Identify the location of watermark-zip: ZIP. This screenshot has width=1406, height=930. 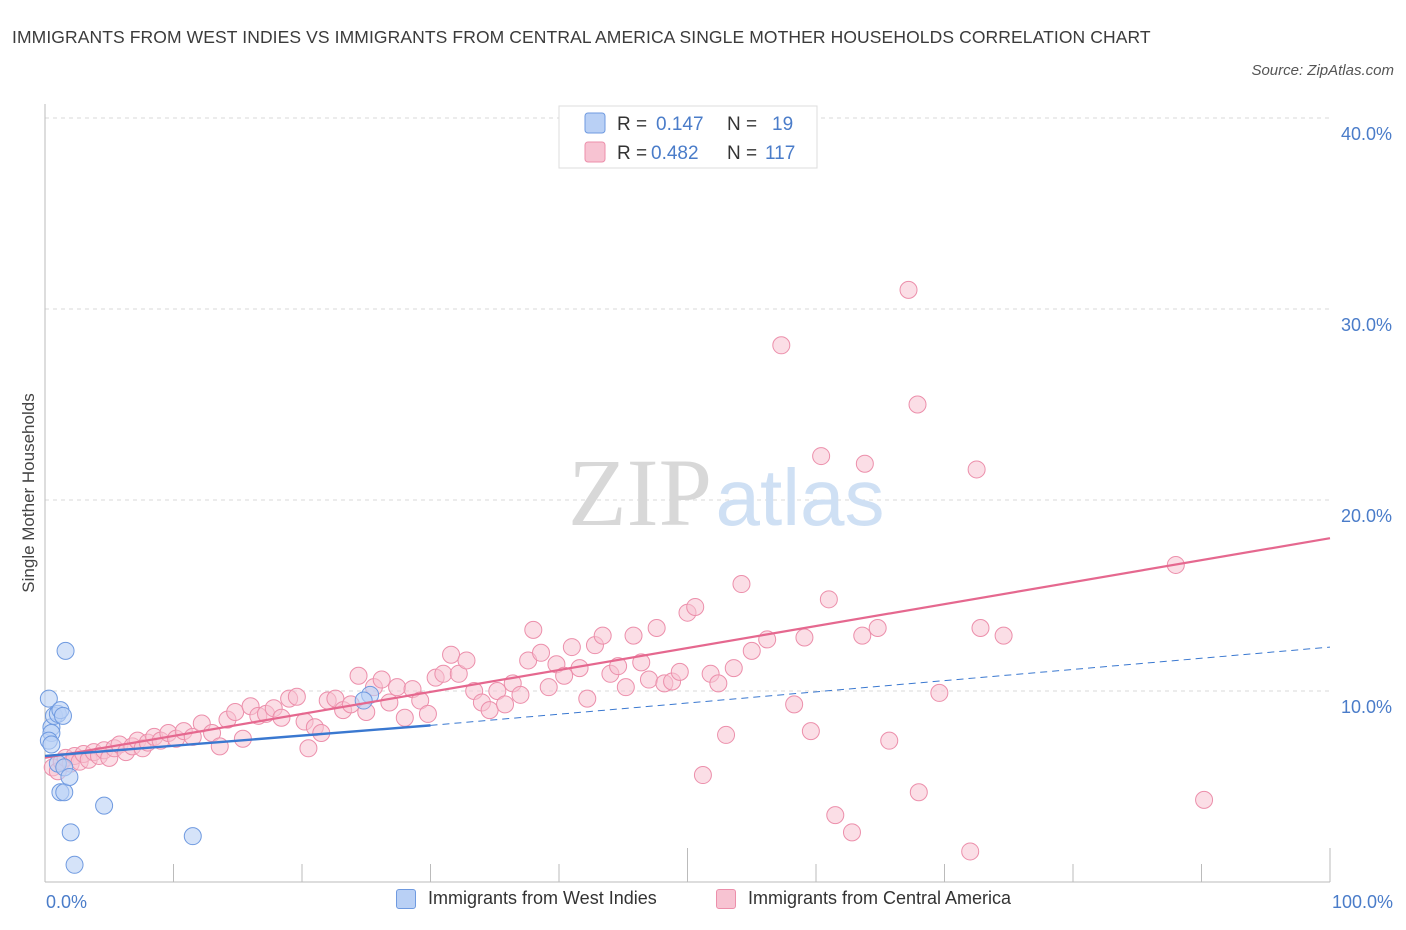
(640, 492).